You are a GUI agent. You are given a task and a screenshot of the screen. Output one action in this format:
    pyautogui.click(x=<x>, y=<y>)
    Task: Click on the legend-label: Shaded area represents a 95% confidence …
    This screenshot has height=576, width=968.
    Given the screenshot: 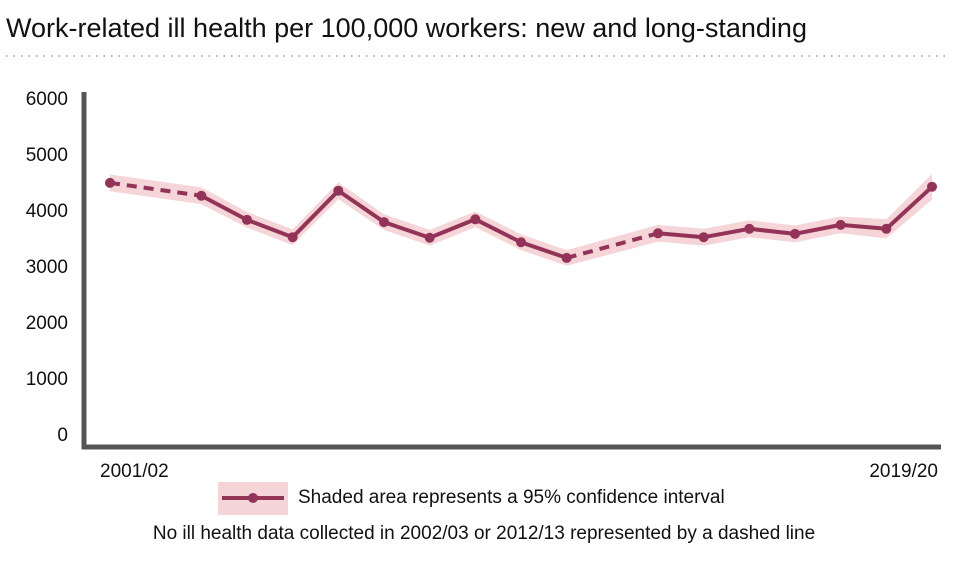 What is the action you would take?
    pyautogui.click(x=511, y=497)
    